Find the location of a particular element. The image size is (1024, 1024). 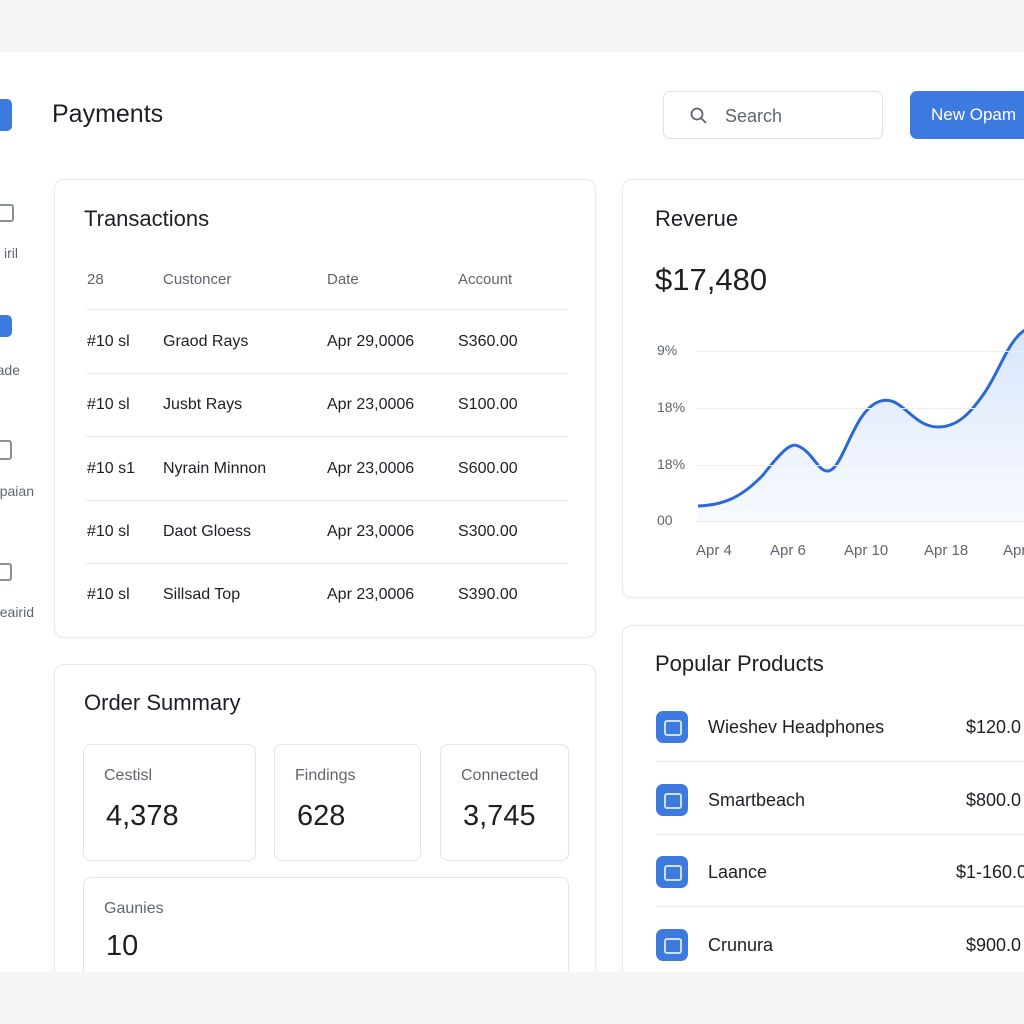

nav-label: paian is located at coordinates (17, 491).